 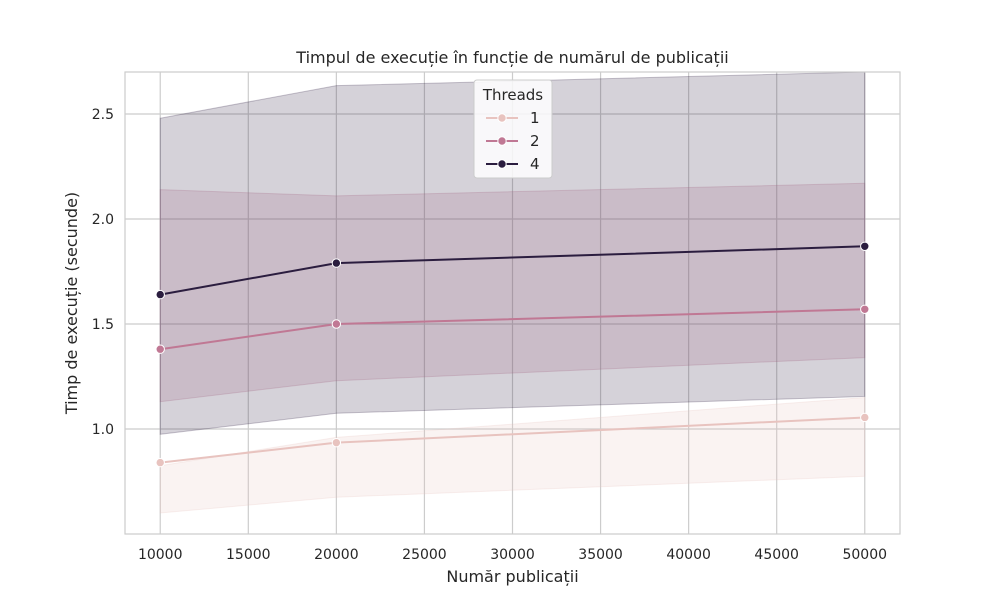 What do you see at coordinates (688, 555) in the screenshot?
I see `x-tick-label: 40000` at bounding box center [688, 555].